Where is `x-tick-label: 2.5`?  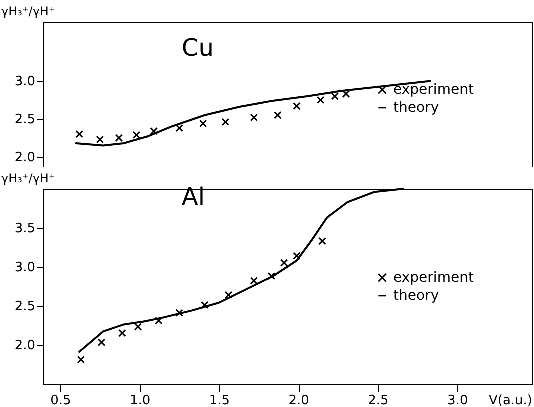 x-tick-label: 2.5 is located at coordinates (378, 400).